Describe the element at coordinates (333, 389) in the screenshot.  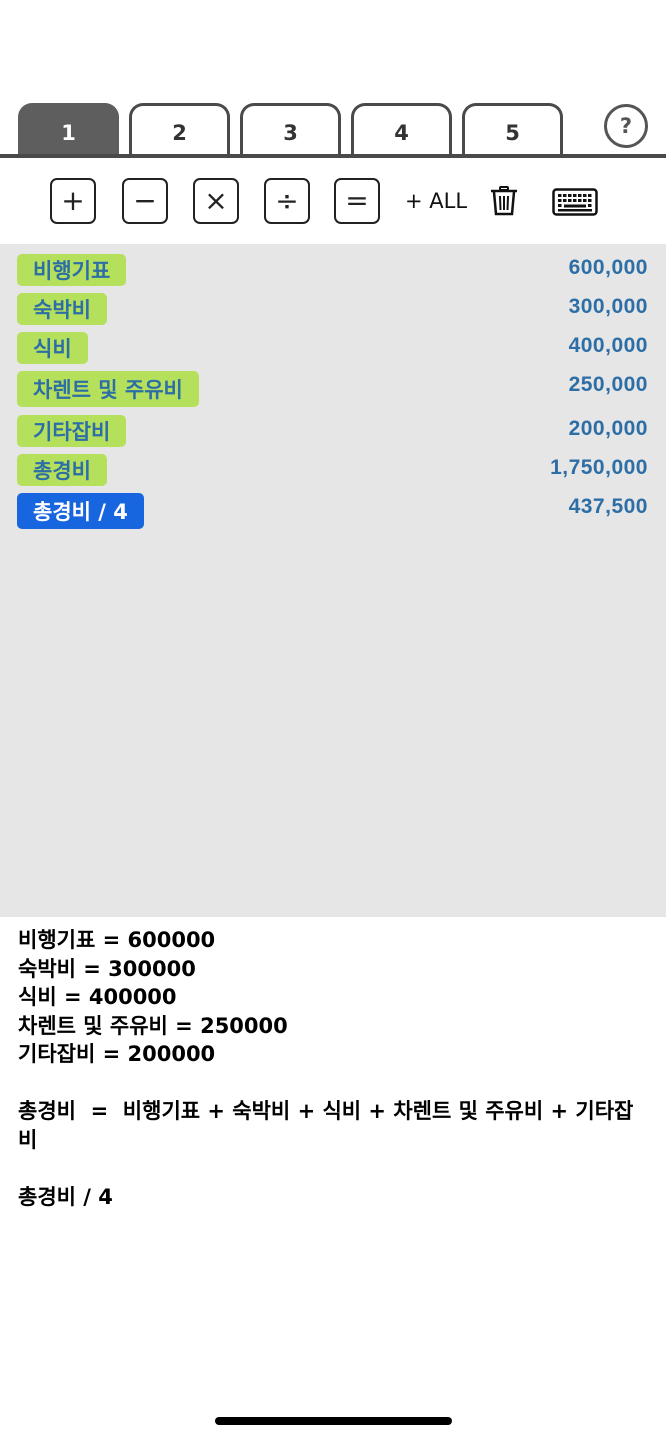
I see `list-item: 차렌트 및 주유비 250,000` at that location.